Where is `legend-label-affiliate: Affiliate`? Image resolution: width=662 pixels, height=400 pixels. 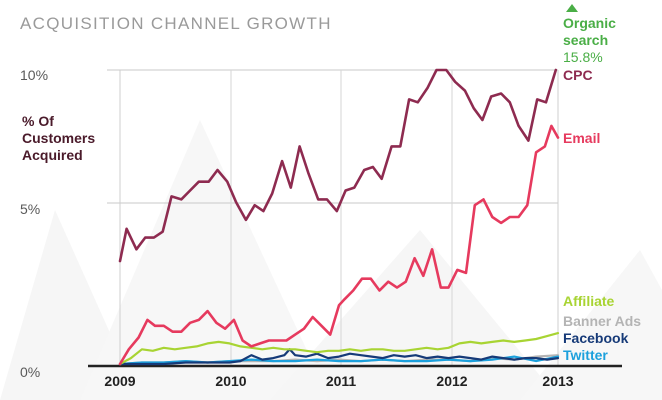 legend-label-affiliate: Affiliate is located at coordinates (589, 301).